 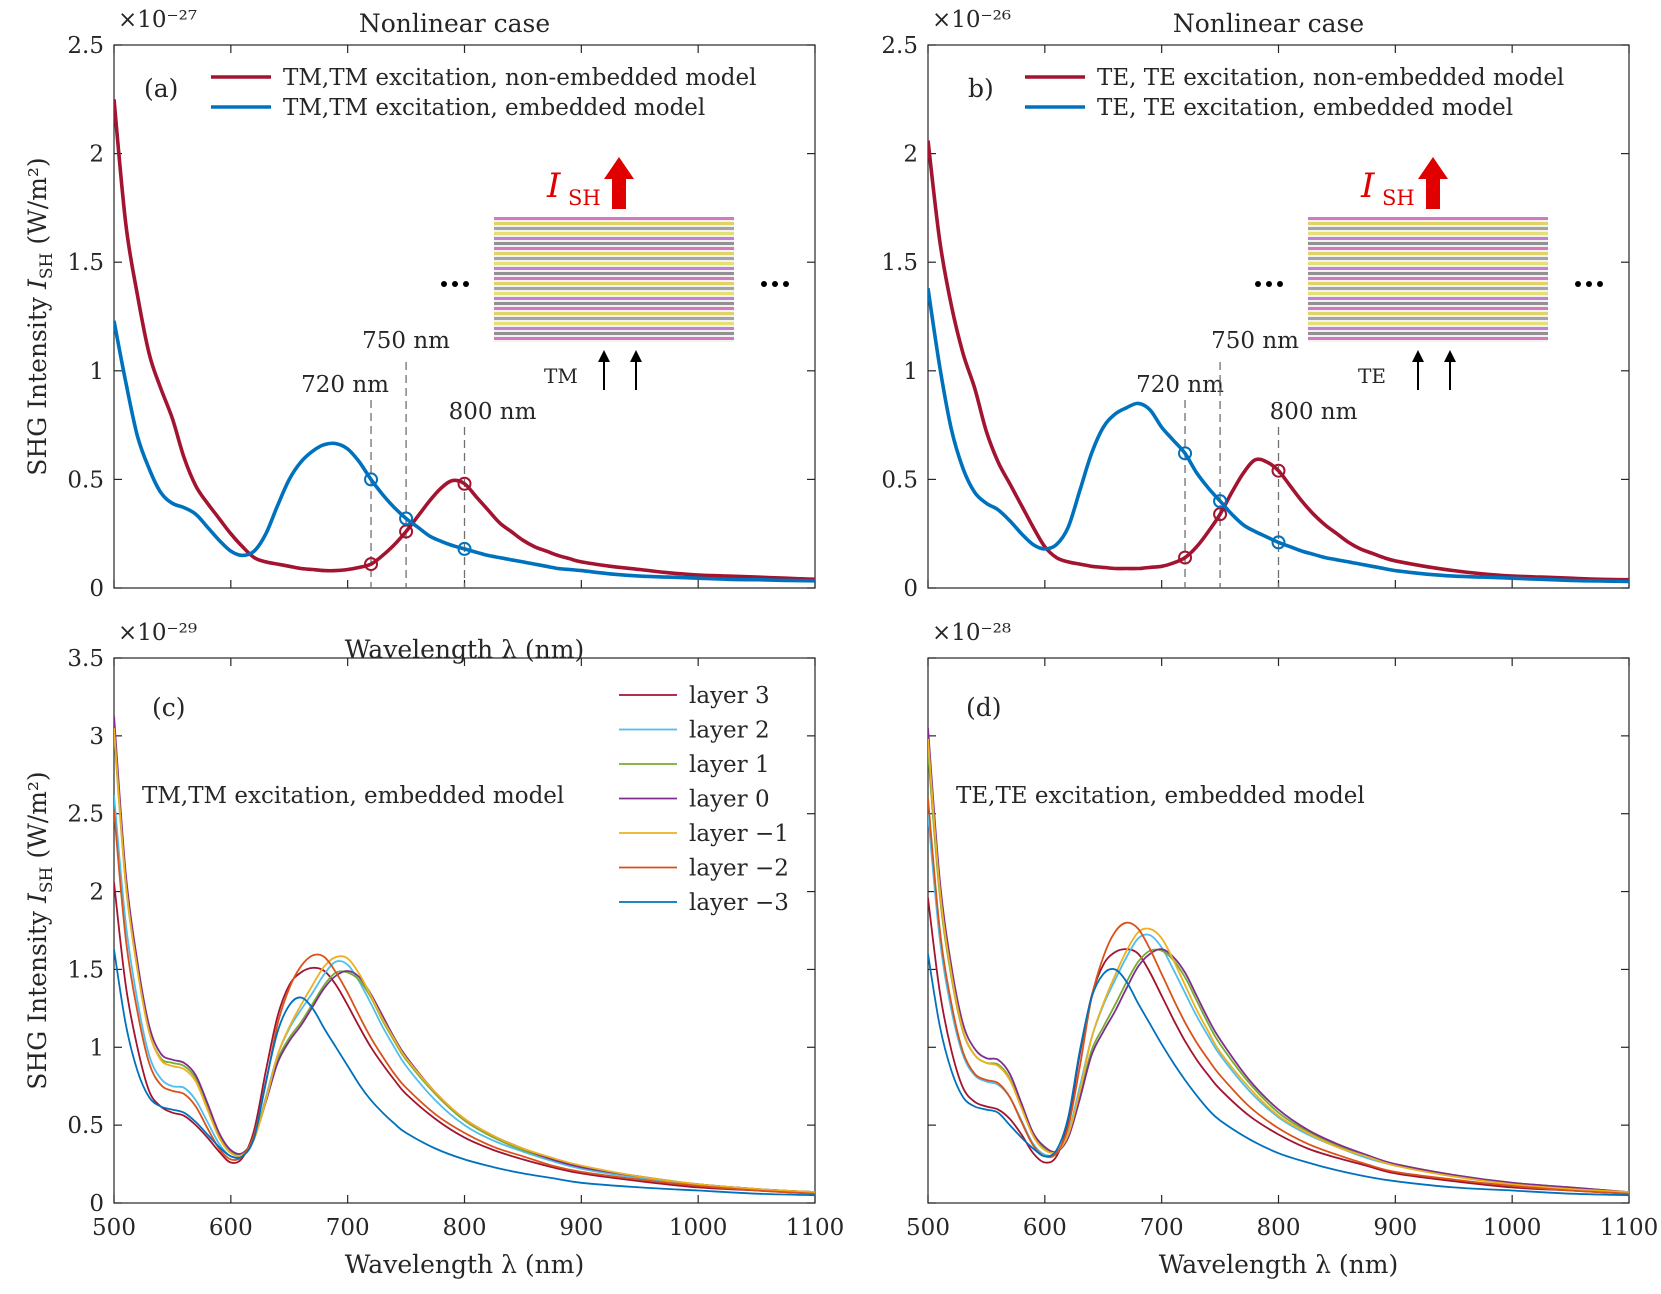 I want to click on x-tick-label: 500, so click(x=114, y=1228).